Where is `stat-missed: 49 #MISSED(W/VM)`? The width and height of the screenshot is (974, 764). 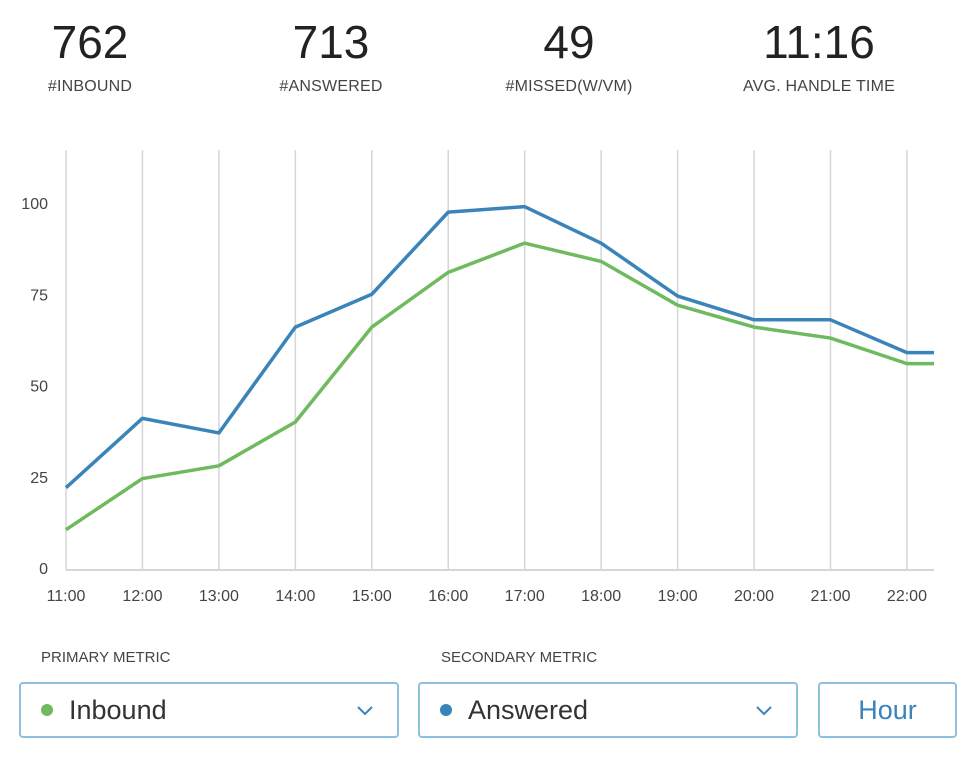
stat-missed: 49 #MISSED(W/VM) is located at coordinates (569, 55).